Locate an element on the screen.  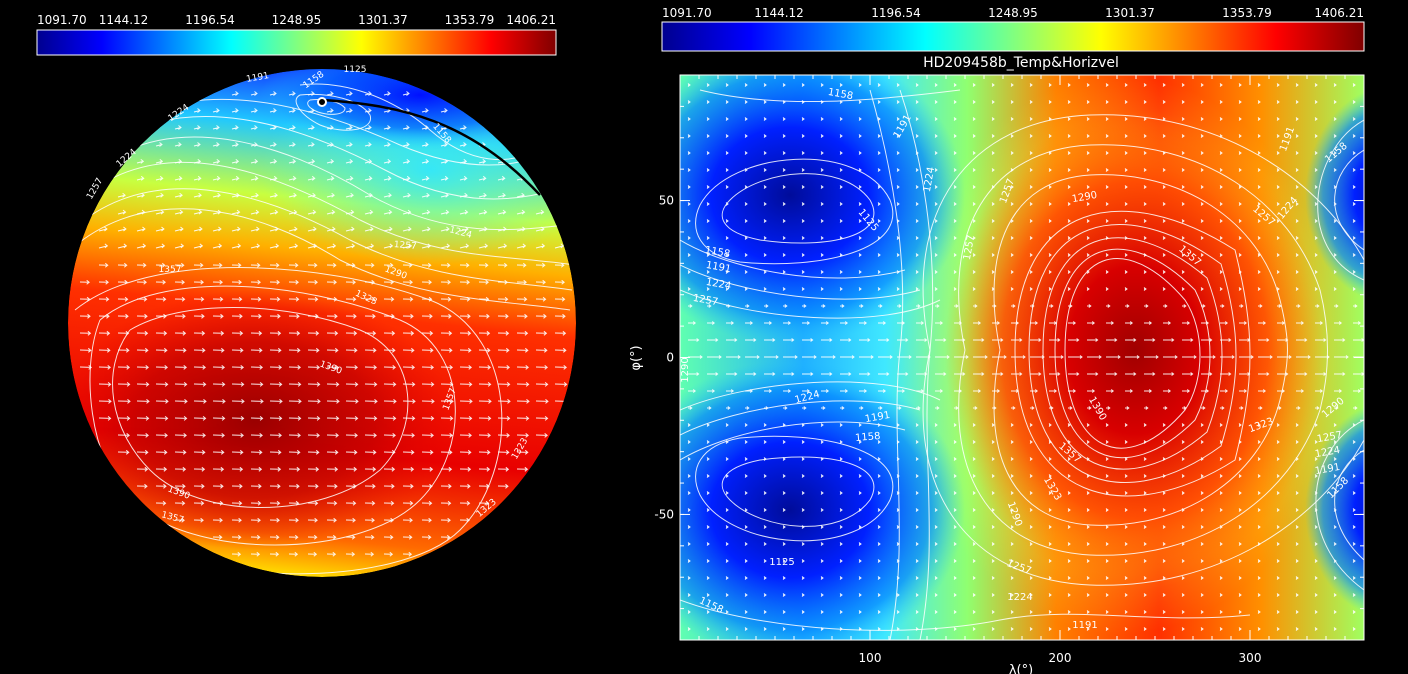
globe-contour-line is located at coordinates (322, 239).